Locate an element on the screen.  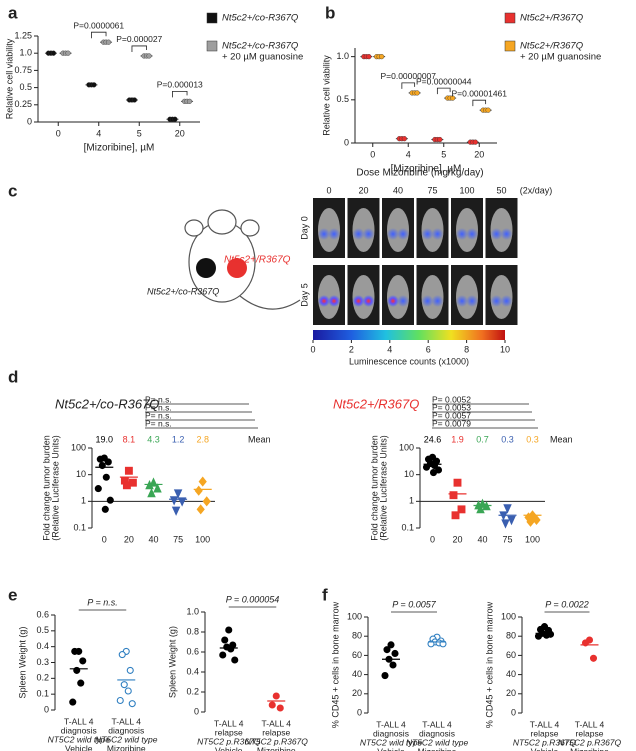
x-tick-label: 4 is located at coordinates (98, 133).